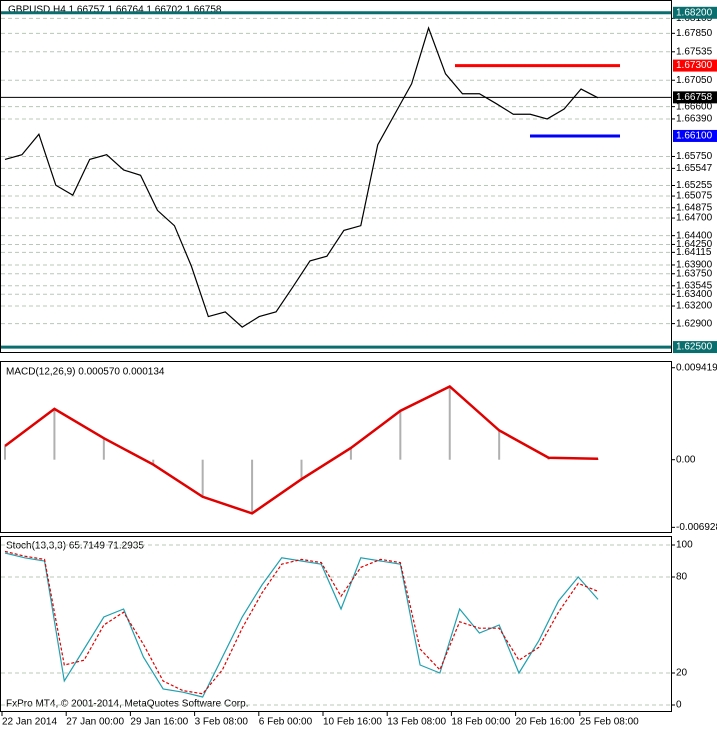  What do you see at coordinates (694, 265) in the screenshot?
I see `y-tick-label: 1.63900` at bounding box center [694, 265].